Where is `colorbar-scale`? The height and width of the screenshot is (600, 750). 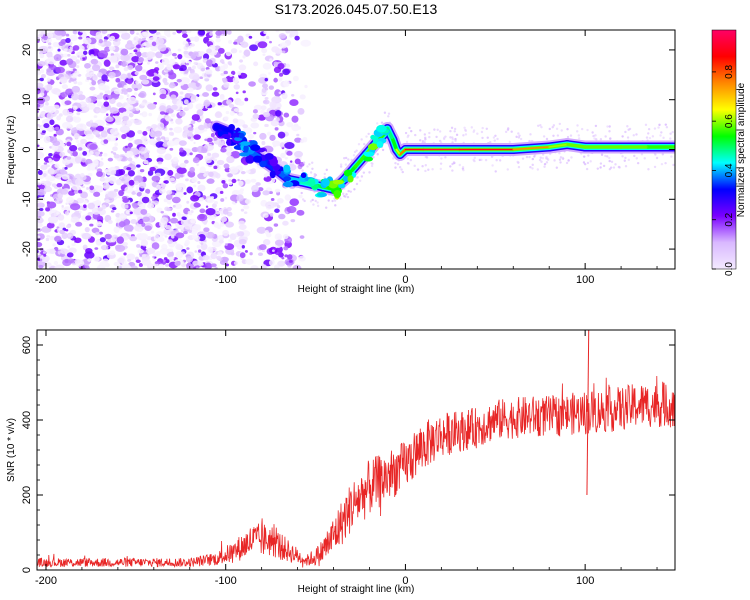
colorbar-scale is located at coordinates (724, 149).